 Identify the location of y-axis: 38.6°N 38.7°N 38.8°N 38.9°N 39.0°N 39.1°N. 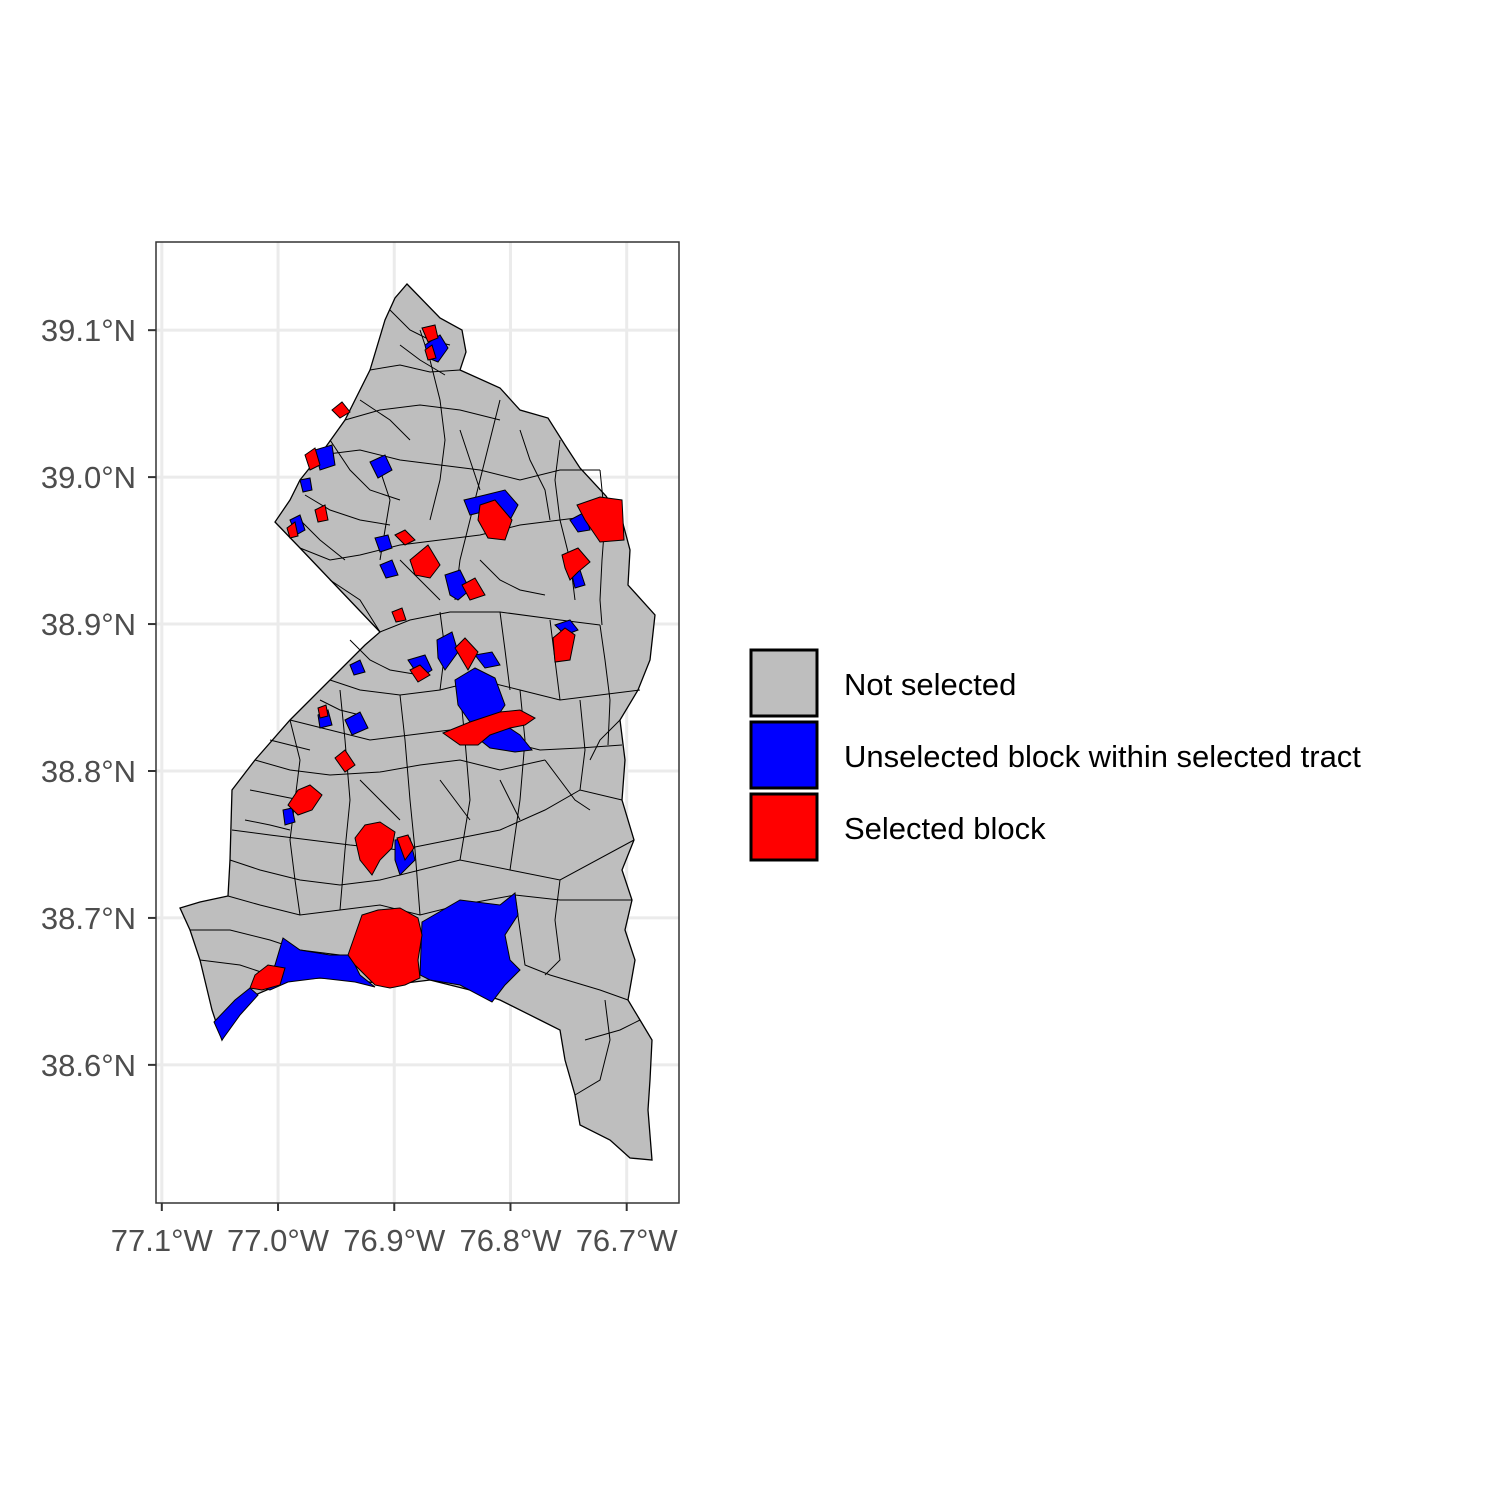
(98, 698).